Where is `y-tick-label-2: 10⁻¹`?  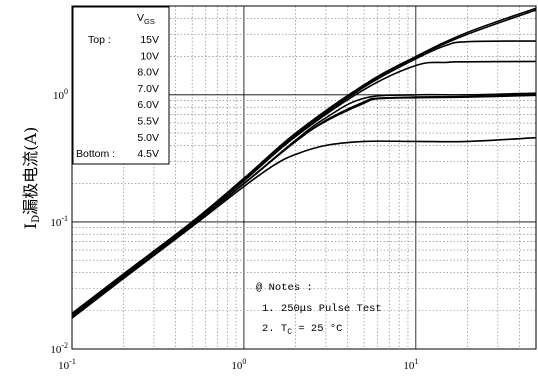 y-tick-label-2: 10⁻¹ is located at coordinates (59, 221).